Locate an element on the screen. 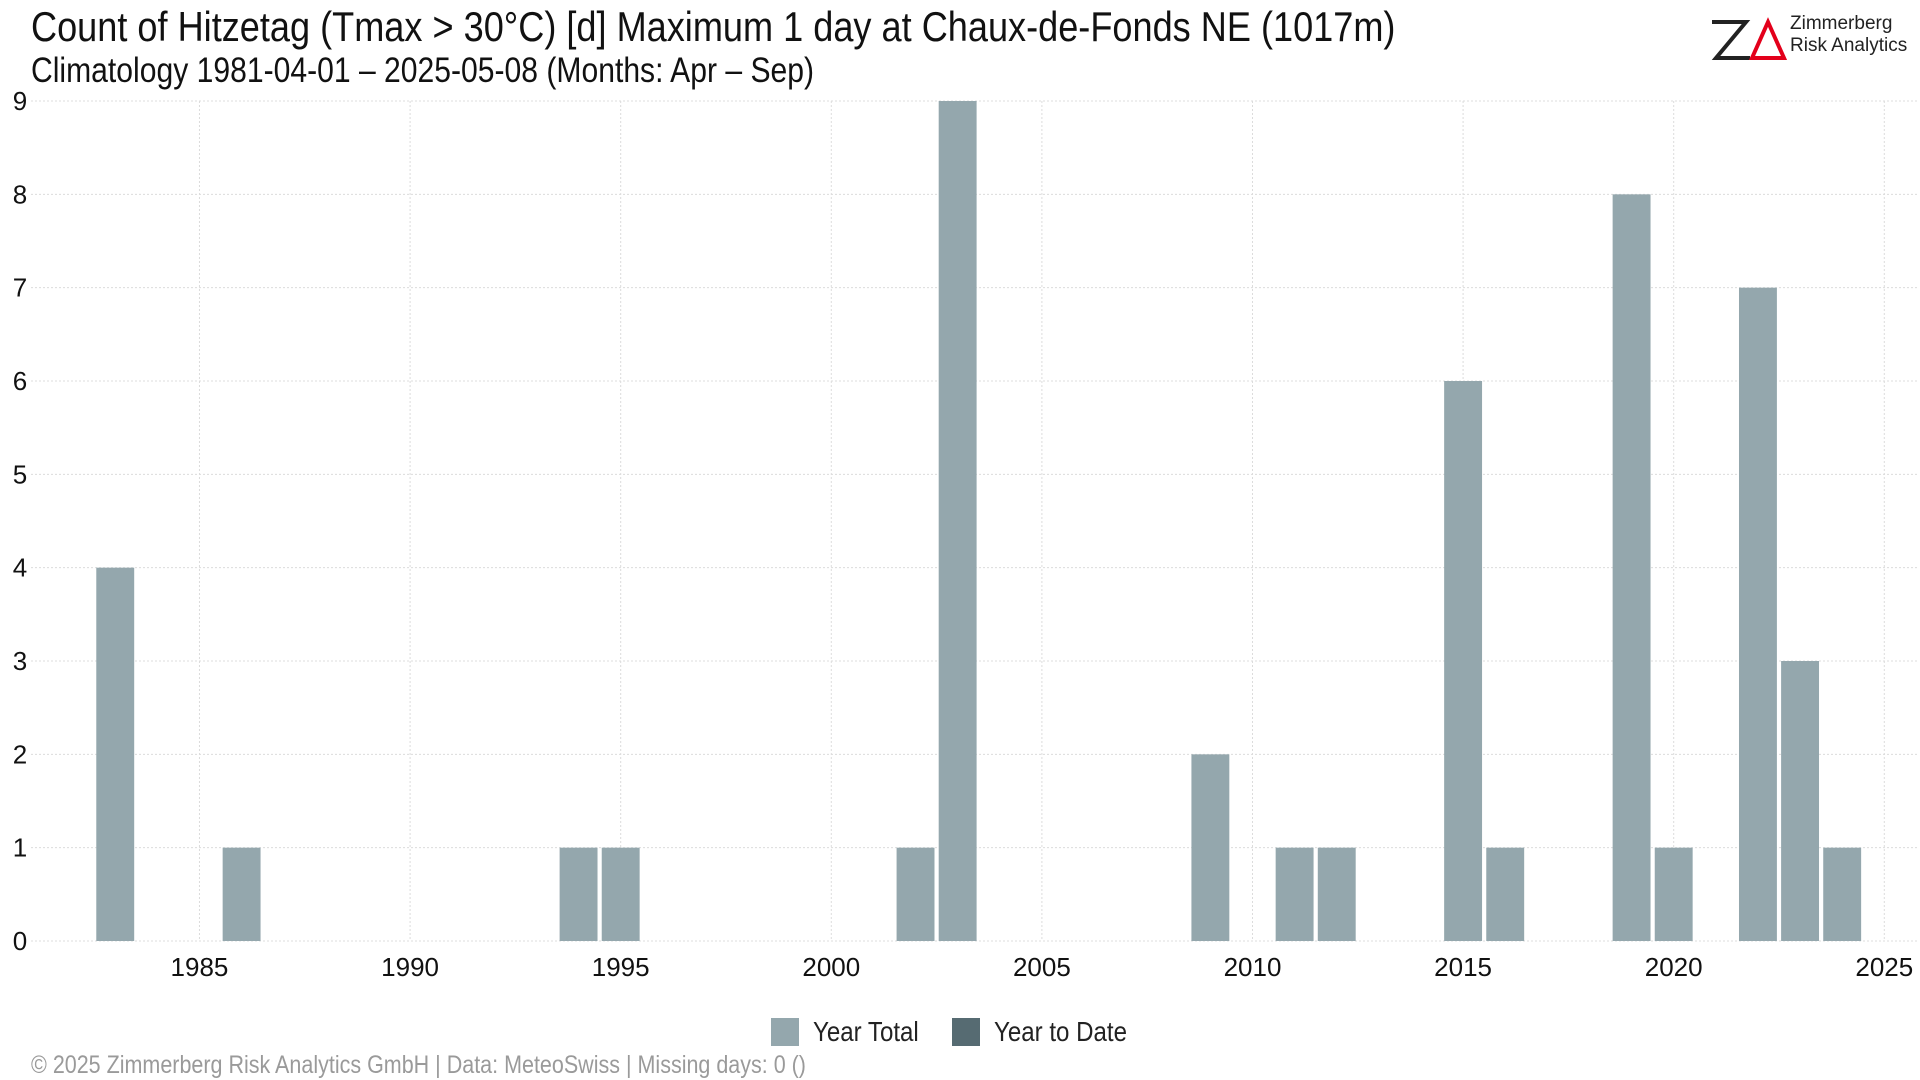 The height and width of the screenshot is (1080, 1920). x-tick-label: 1995 is located at coordinates (621, 967).